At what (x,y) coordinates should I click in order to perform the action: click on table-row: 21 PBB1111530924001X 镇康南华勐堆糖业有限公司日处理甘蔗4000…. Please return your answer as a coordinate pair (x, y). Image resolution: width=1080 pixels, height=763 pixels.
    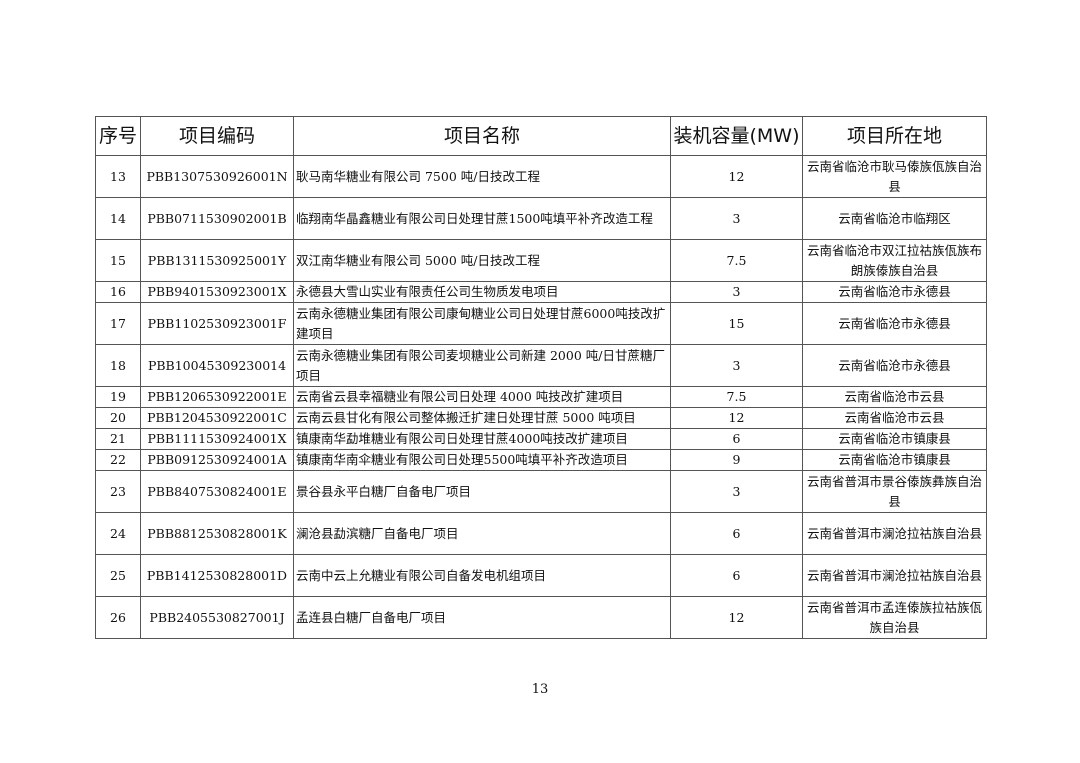
    Looking at the image, I should click on (541, 439).